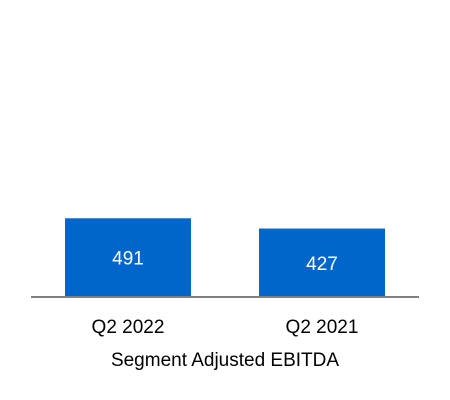  Describe the element at coordinates (322, 327) in the screenshot. I see `x-tick-label: Q2 2021` at that location.